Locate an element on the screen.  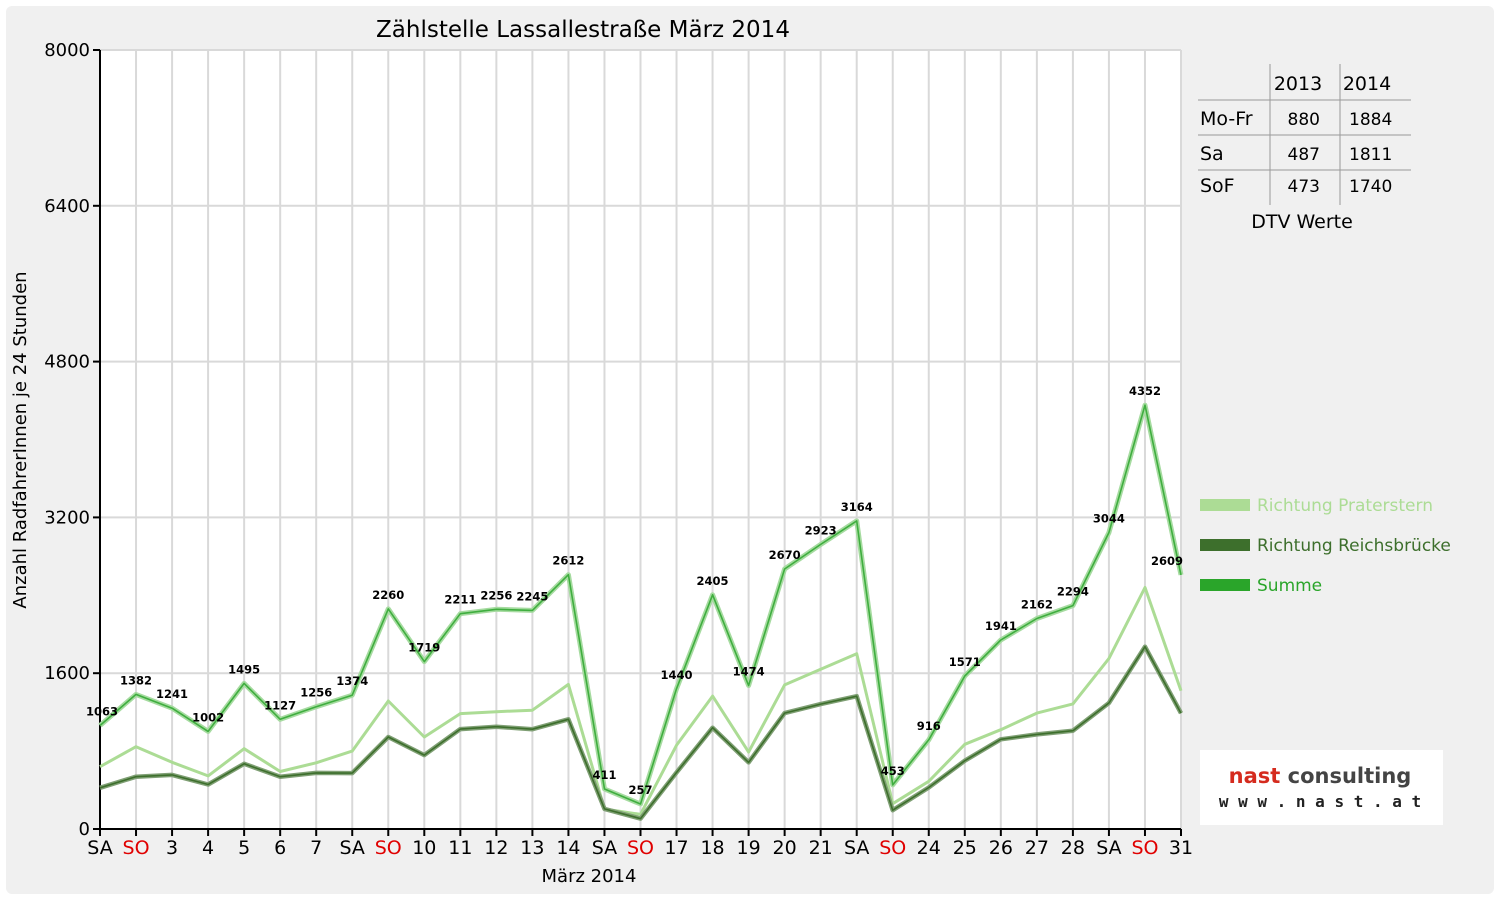
data-label: 2923 is located at coordinates (821, 530).